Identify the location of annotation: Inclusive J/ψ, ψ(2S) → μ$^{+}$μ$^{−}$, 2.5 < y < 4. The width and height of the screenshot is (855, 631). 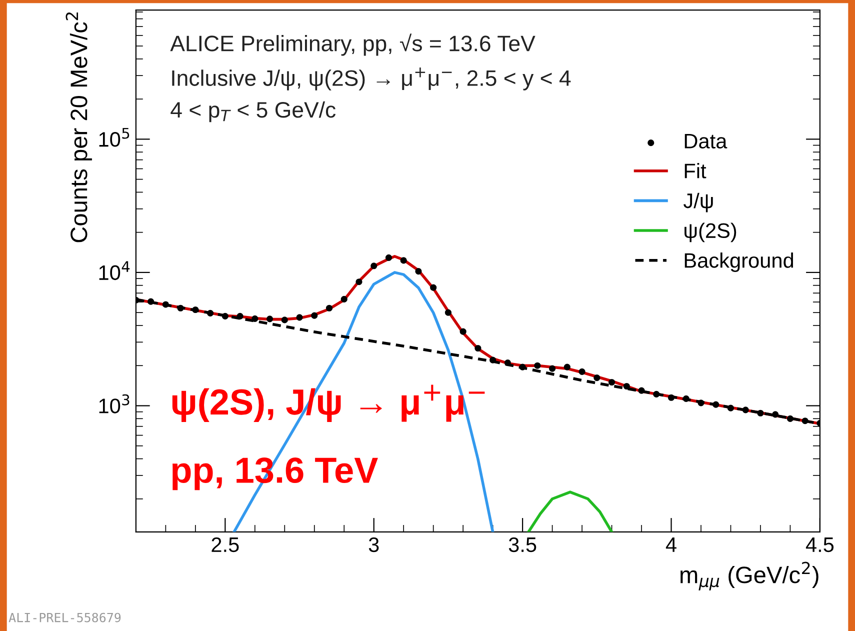
(371, 79).